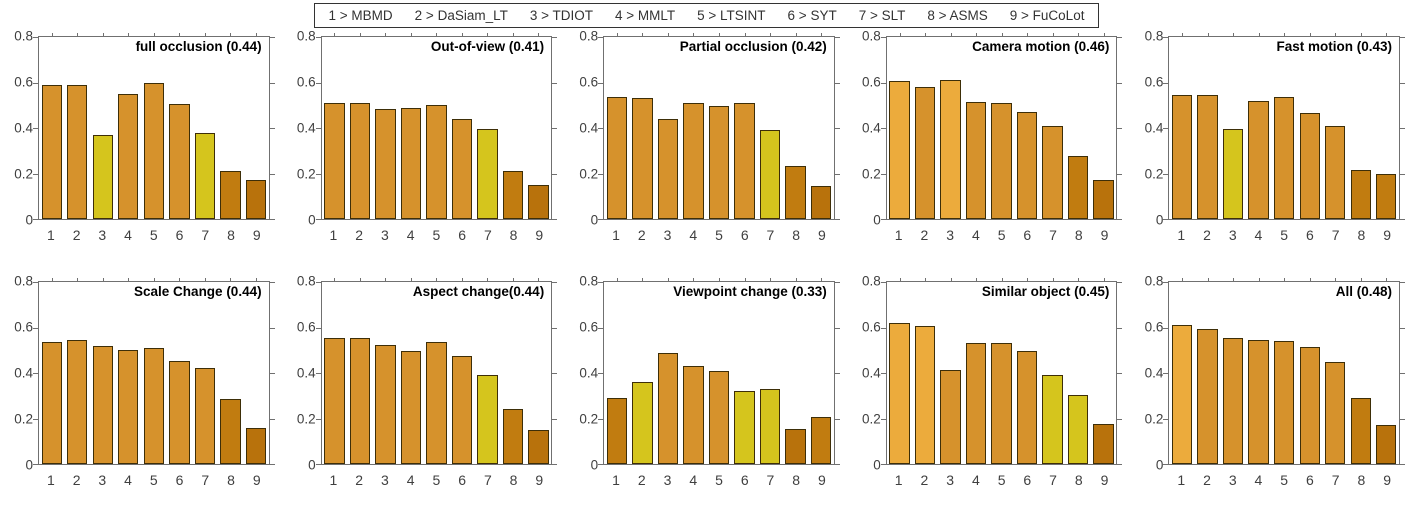  I want to click on subplot-title: Similar object (0.45), so click(1045, 291).